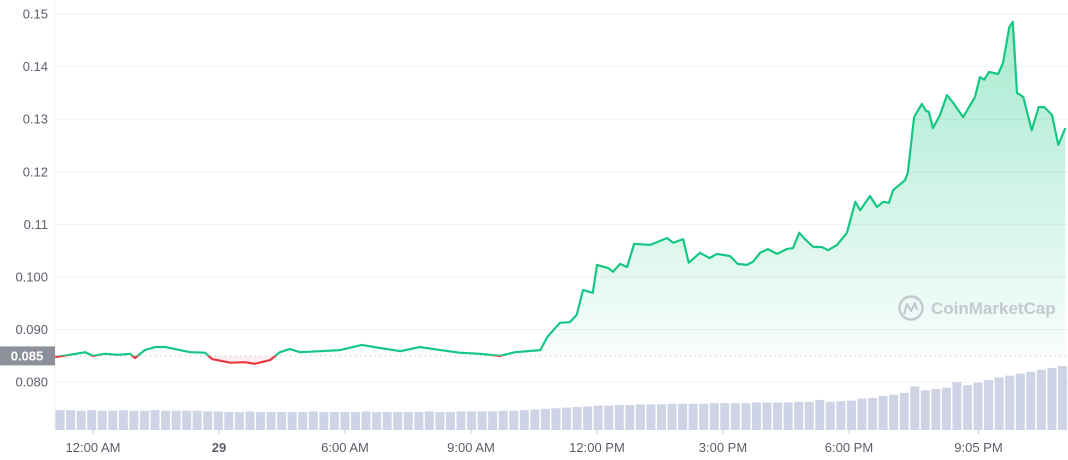 The height and width of the screenshot is (460, 1068). What do you see at coordinates (561, 398) in the screenshot?
I see `volume-bars` at bounding box center [561, 398].